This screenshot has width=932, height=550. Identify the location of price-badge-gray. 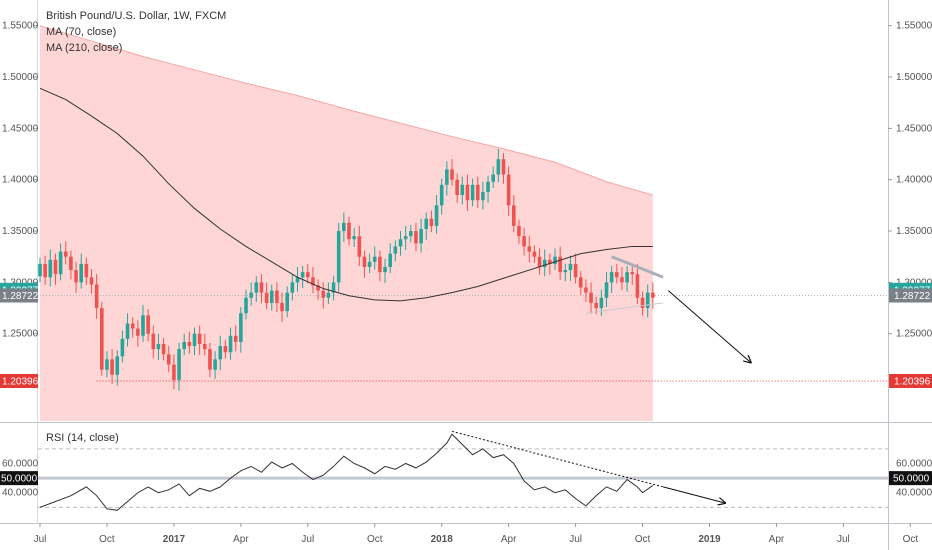
(910, 295).